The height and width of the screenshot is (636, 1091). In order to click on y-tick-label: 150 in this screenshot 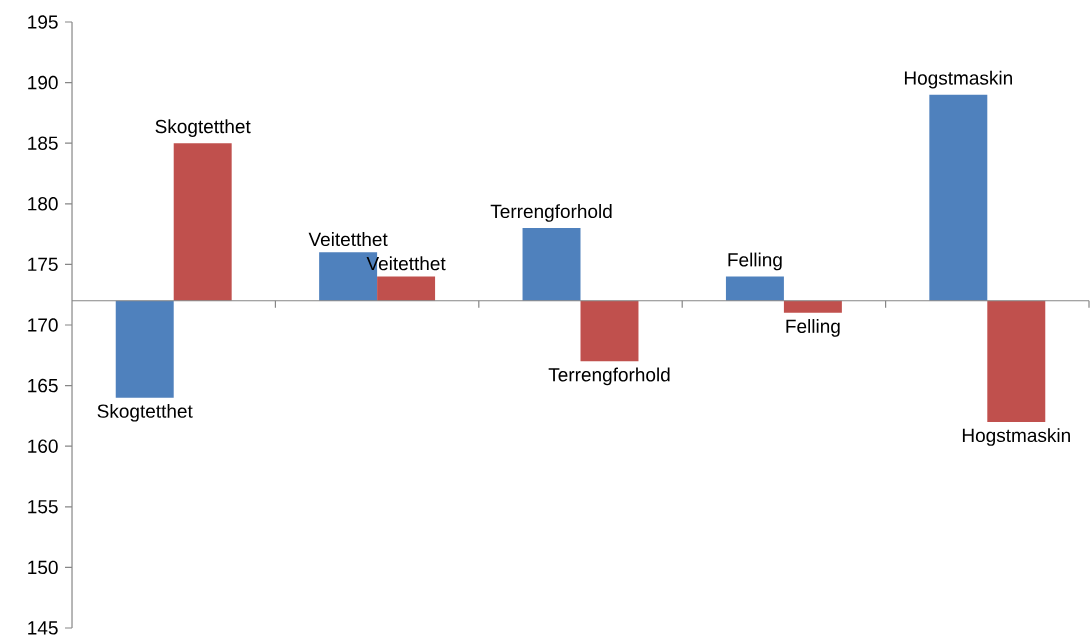, I will do `click(43, 567)`.